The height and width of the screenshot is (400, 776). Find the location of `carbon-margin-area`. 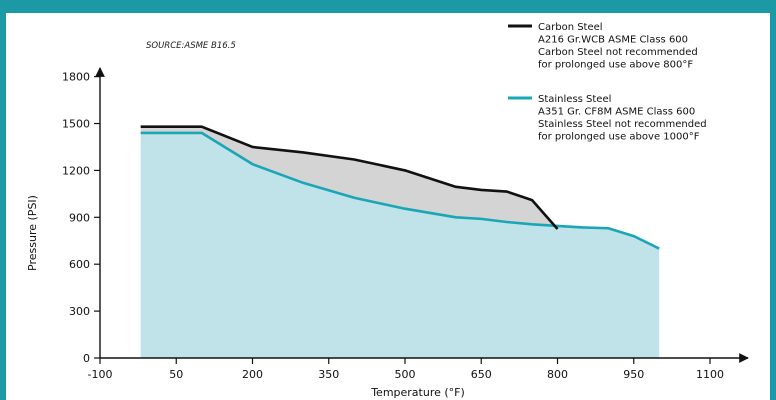

carbon-margin-area is located at coordinates (349, 178).